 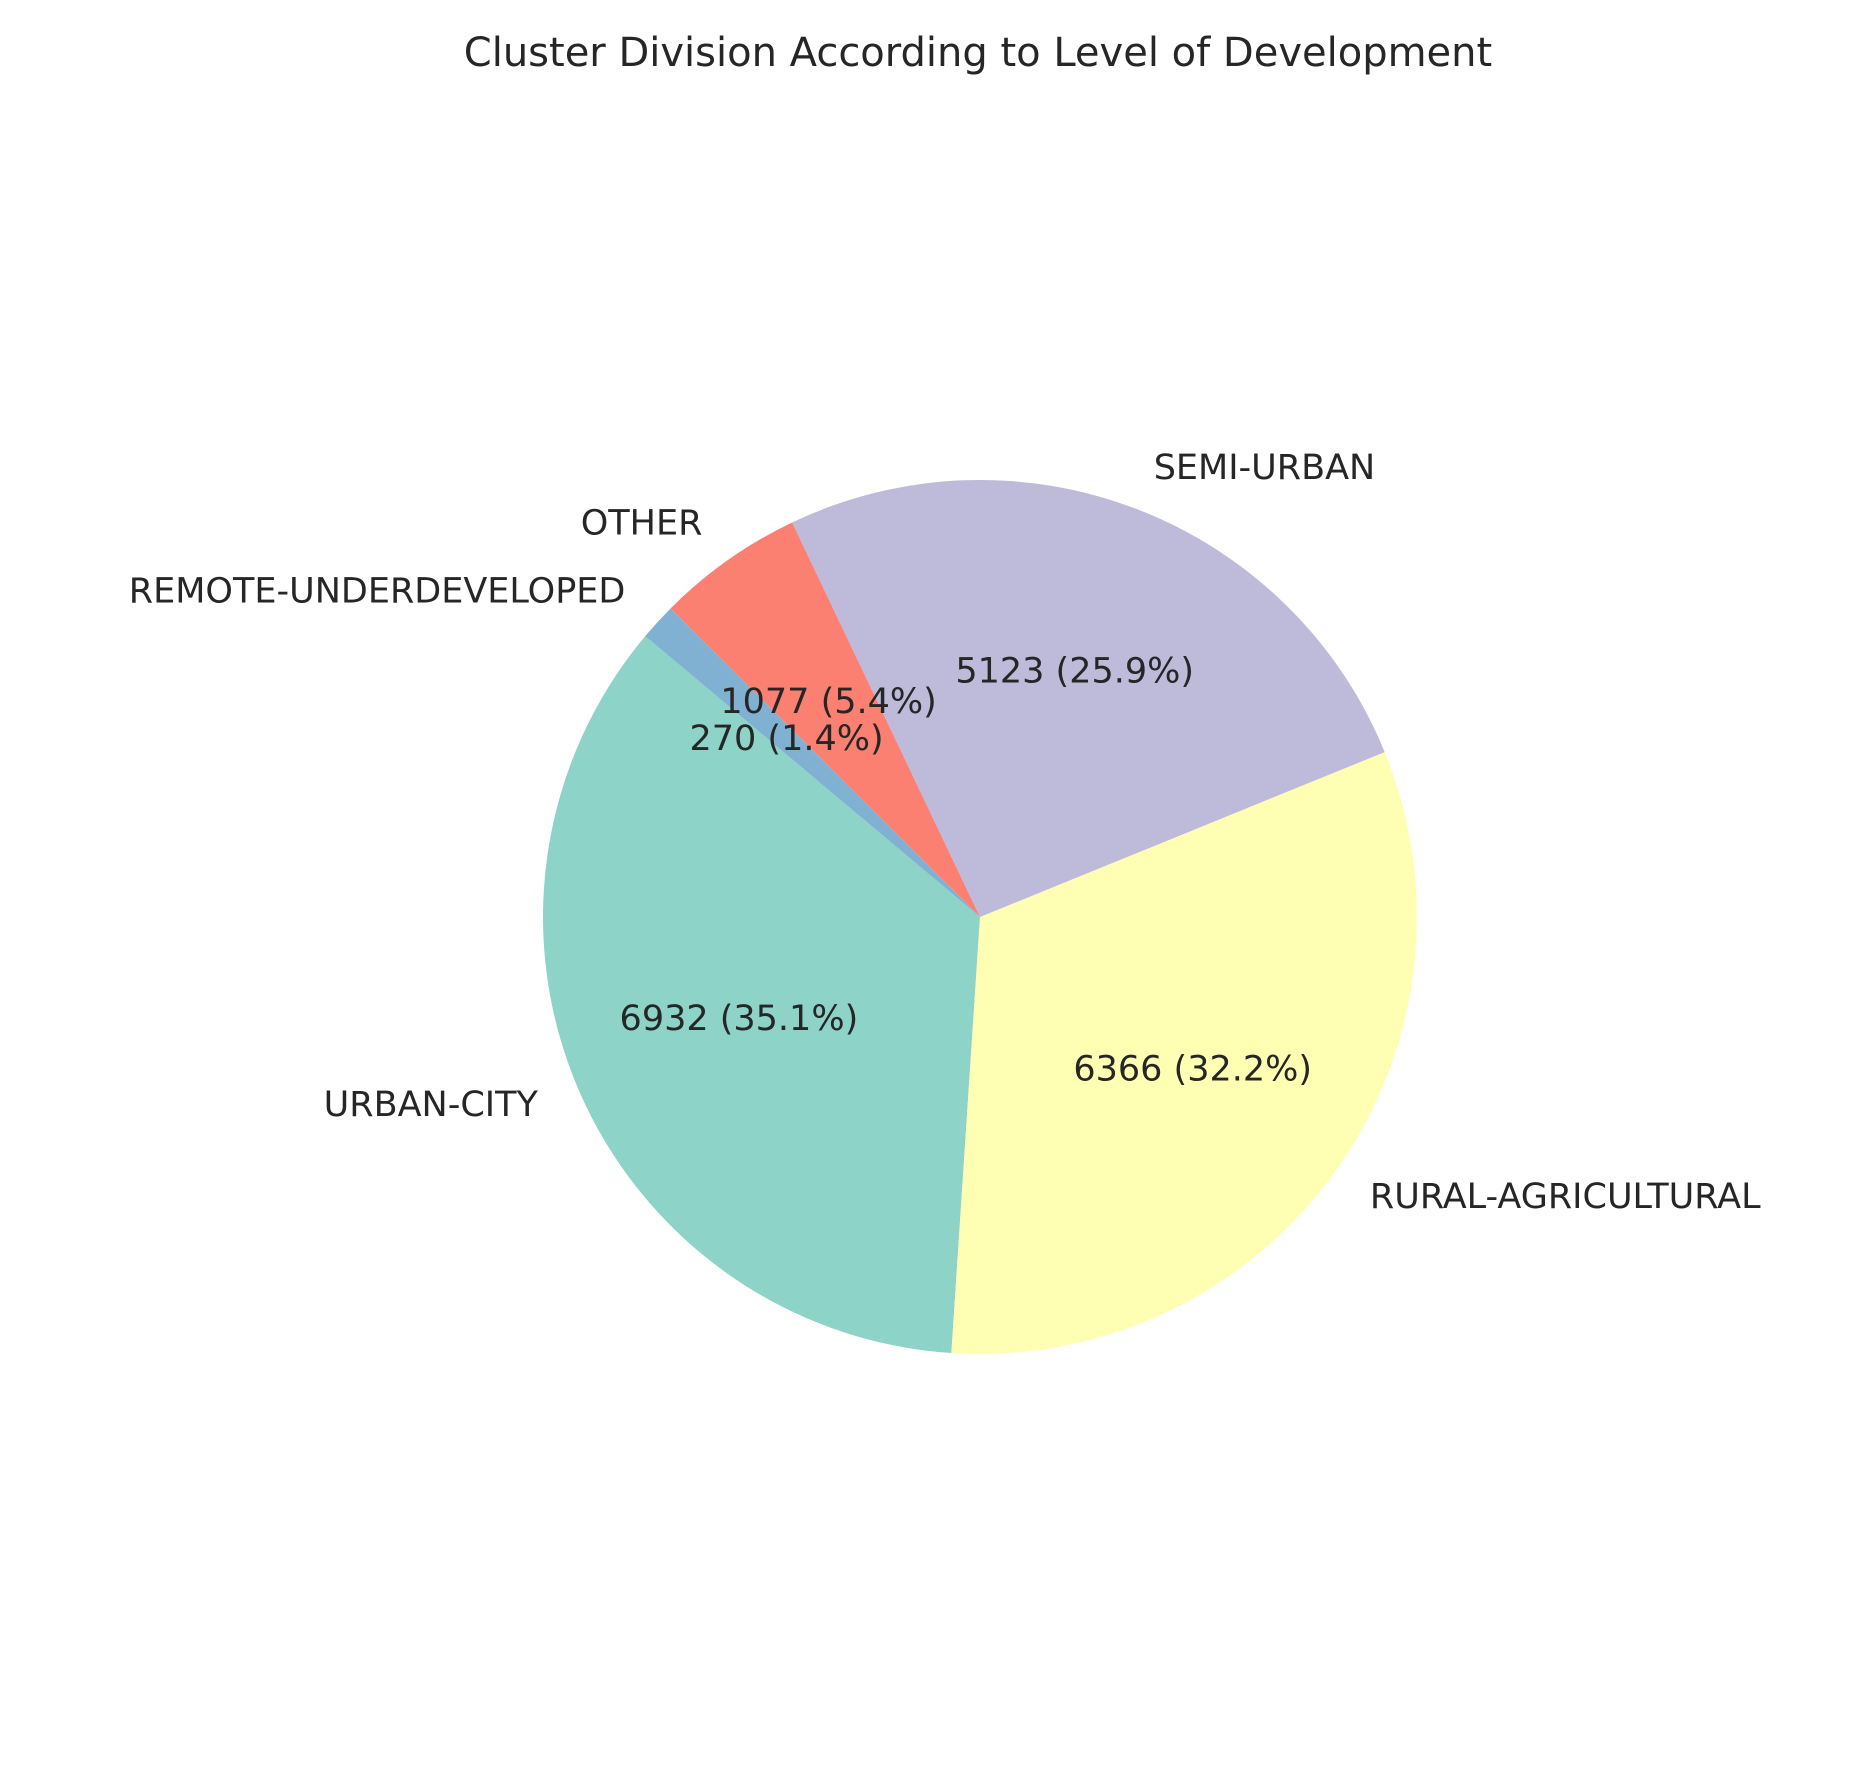 What do you see at coordinates (377, 592) in the screenshot?
I see `slice-label-remote-underdeveloped: REMOTE-UNDERDEVELOPED` at bounding box center [377, 592].